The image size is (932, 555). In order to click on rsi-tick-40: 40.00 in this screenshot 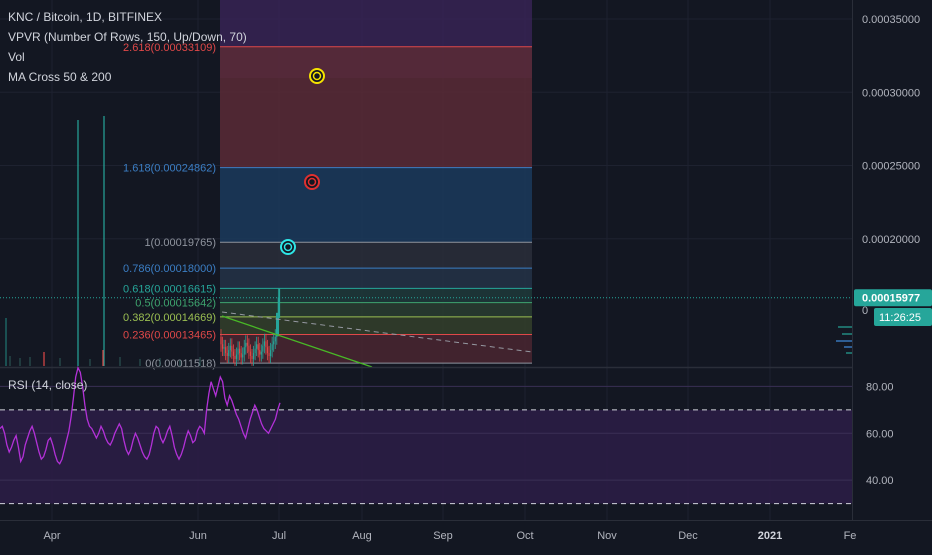, I will do `click(880, 481)`.